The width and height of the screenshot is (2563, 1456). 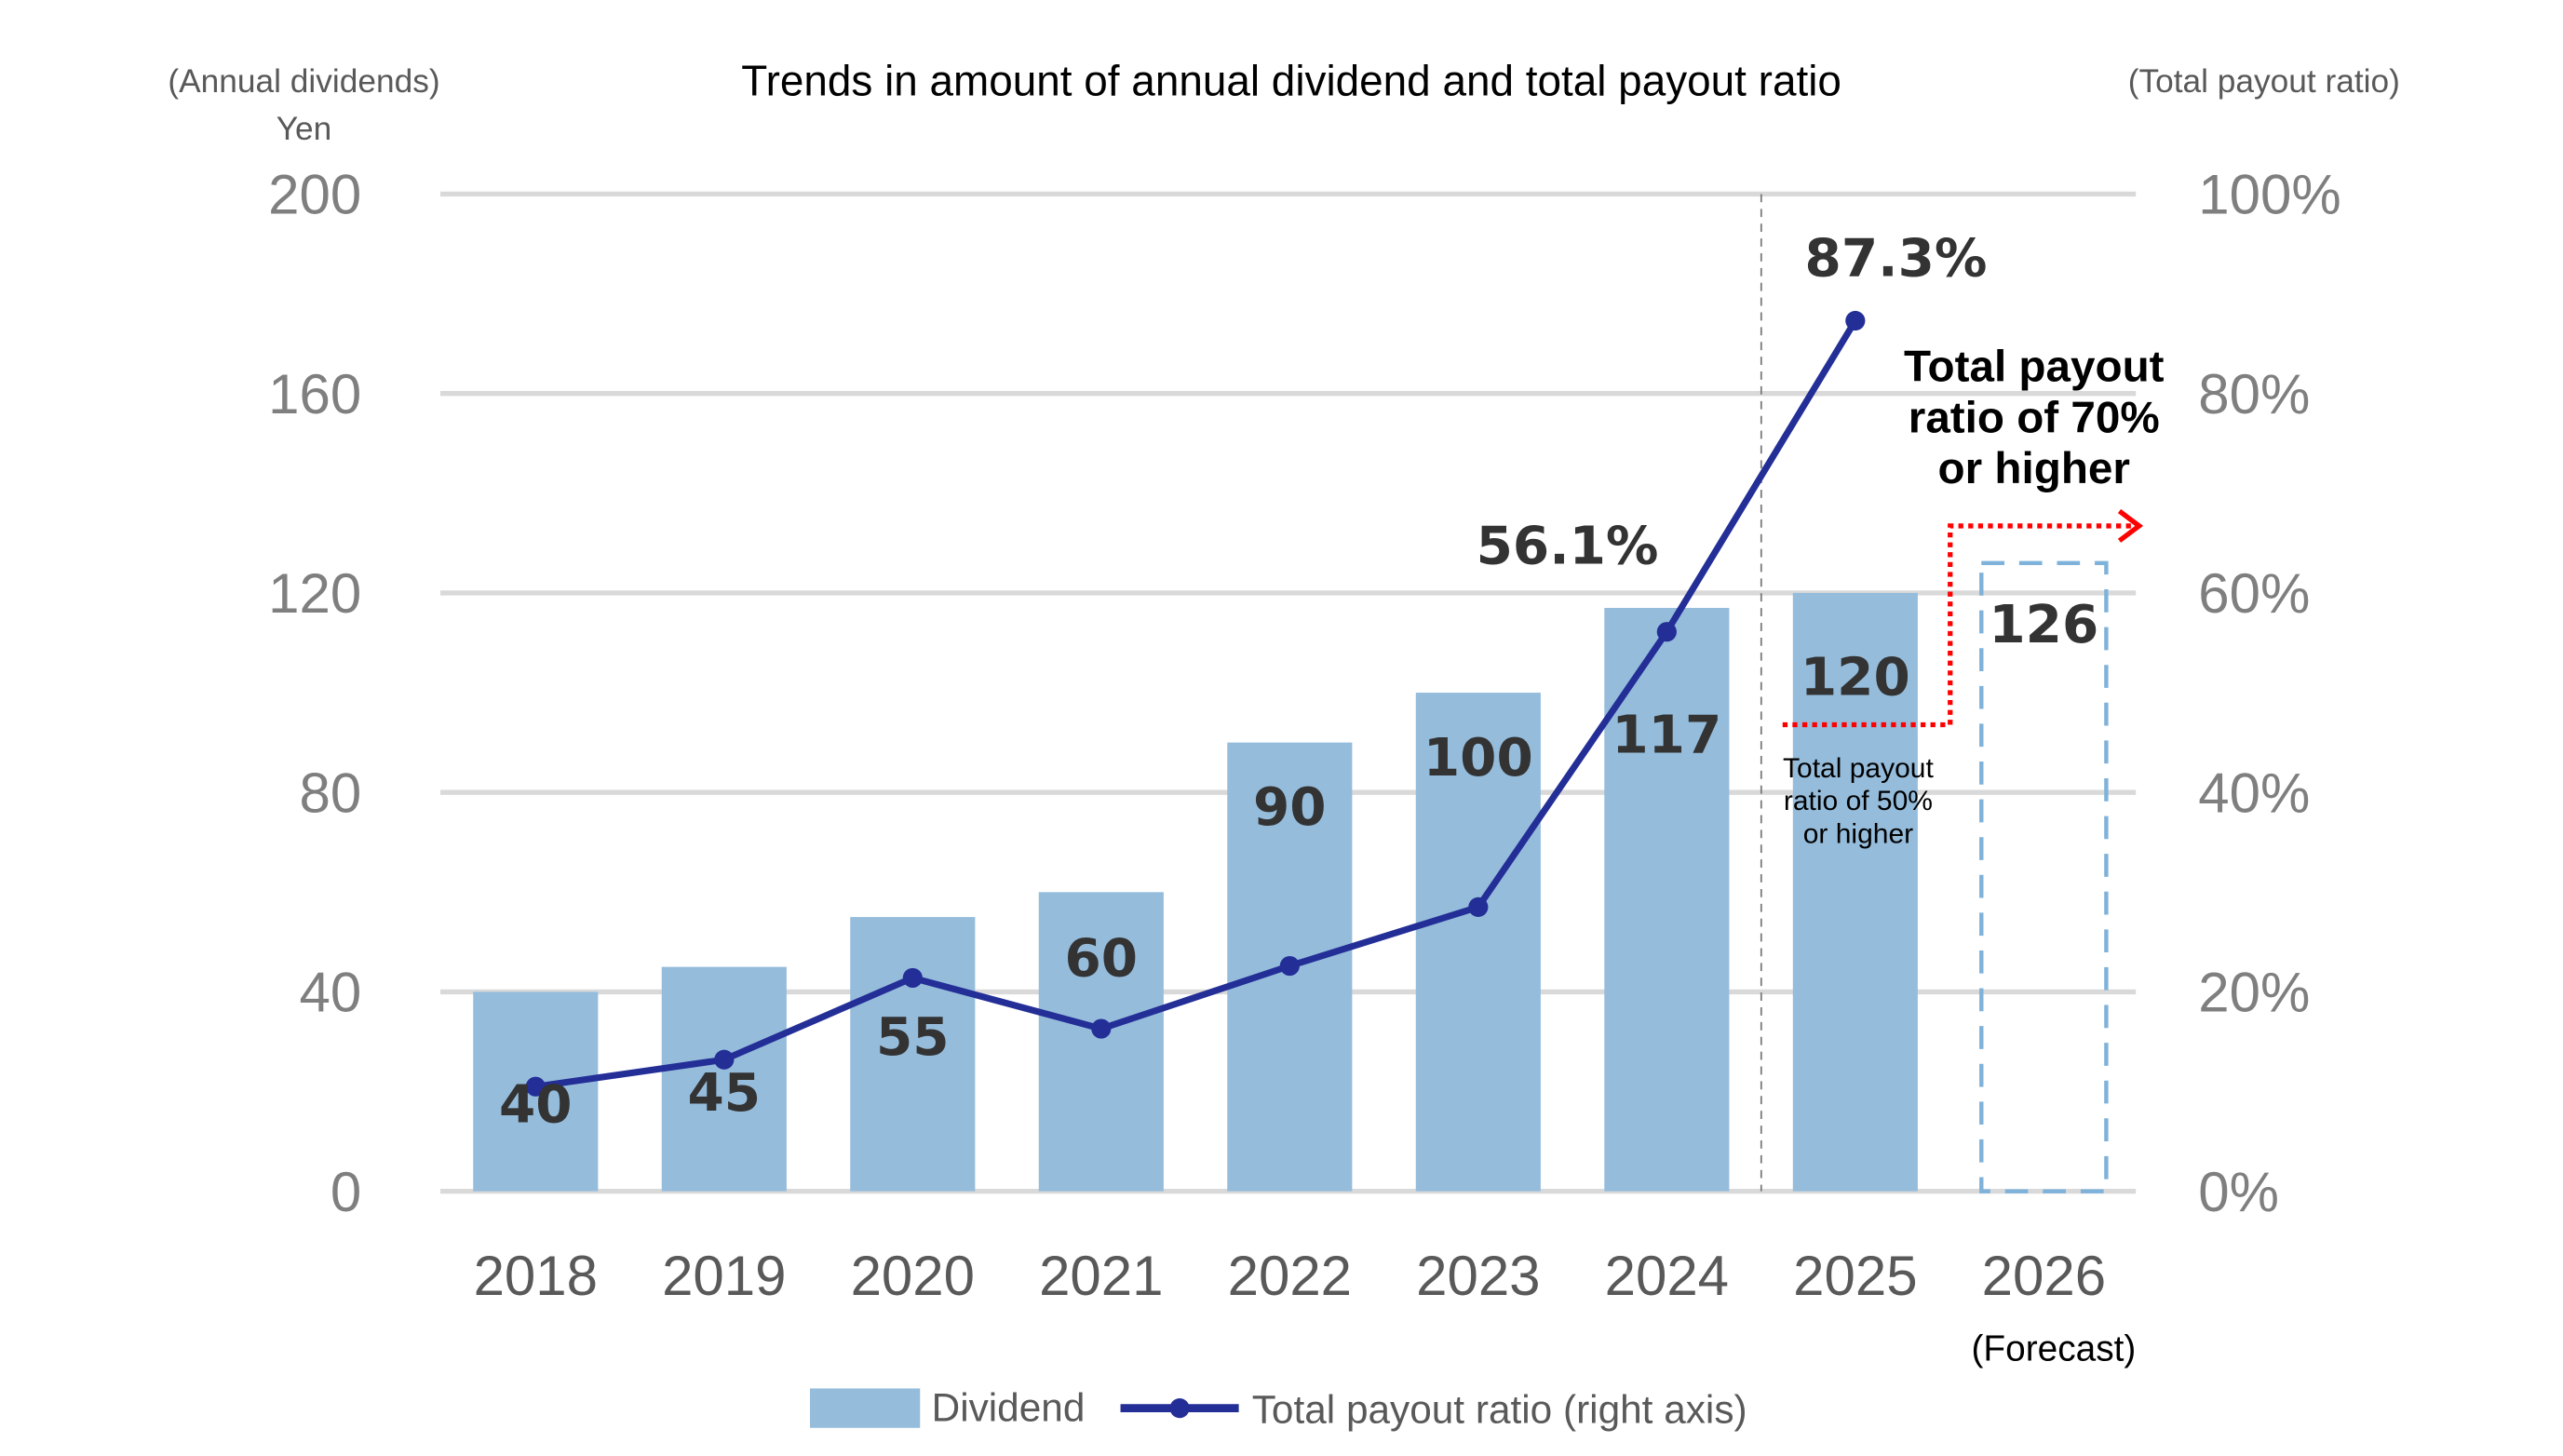 I want to click on policy-change-arrow, so click(x=1963, y=618).